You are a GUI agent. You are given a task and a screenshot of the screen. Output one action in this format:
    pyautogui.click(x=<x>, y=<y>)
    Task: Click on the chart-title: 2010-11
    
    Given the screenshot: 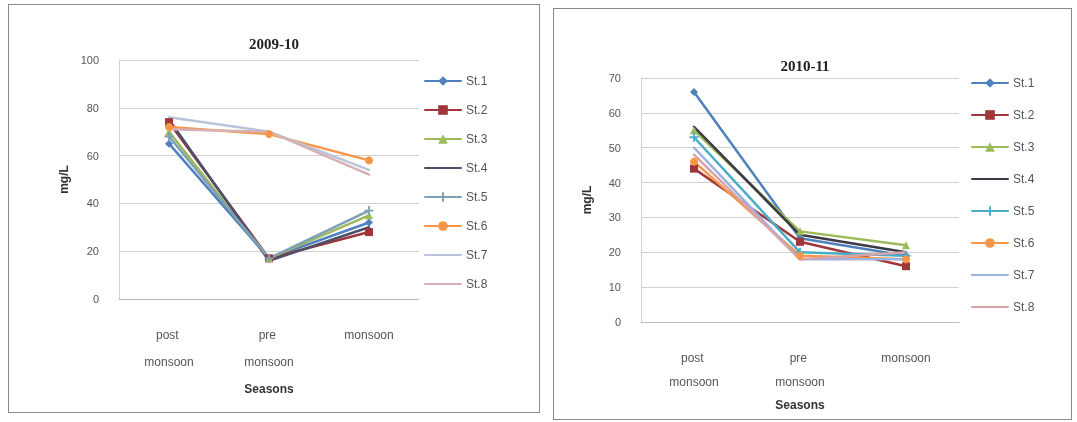 What is the action you would take?
    pyautogui.click(x=805, y=65)
    